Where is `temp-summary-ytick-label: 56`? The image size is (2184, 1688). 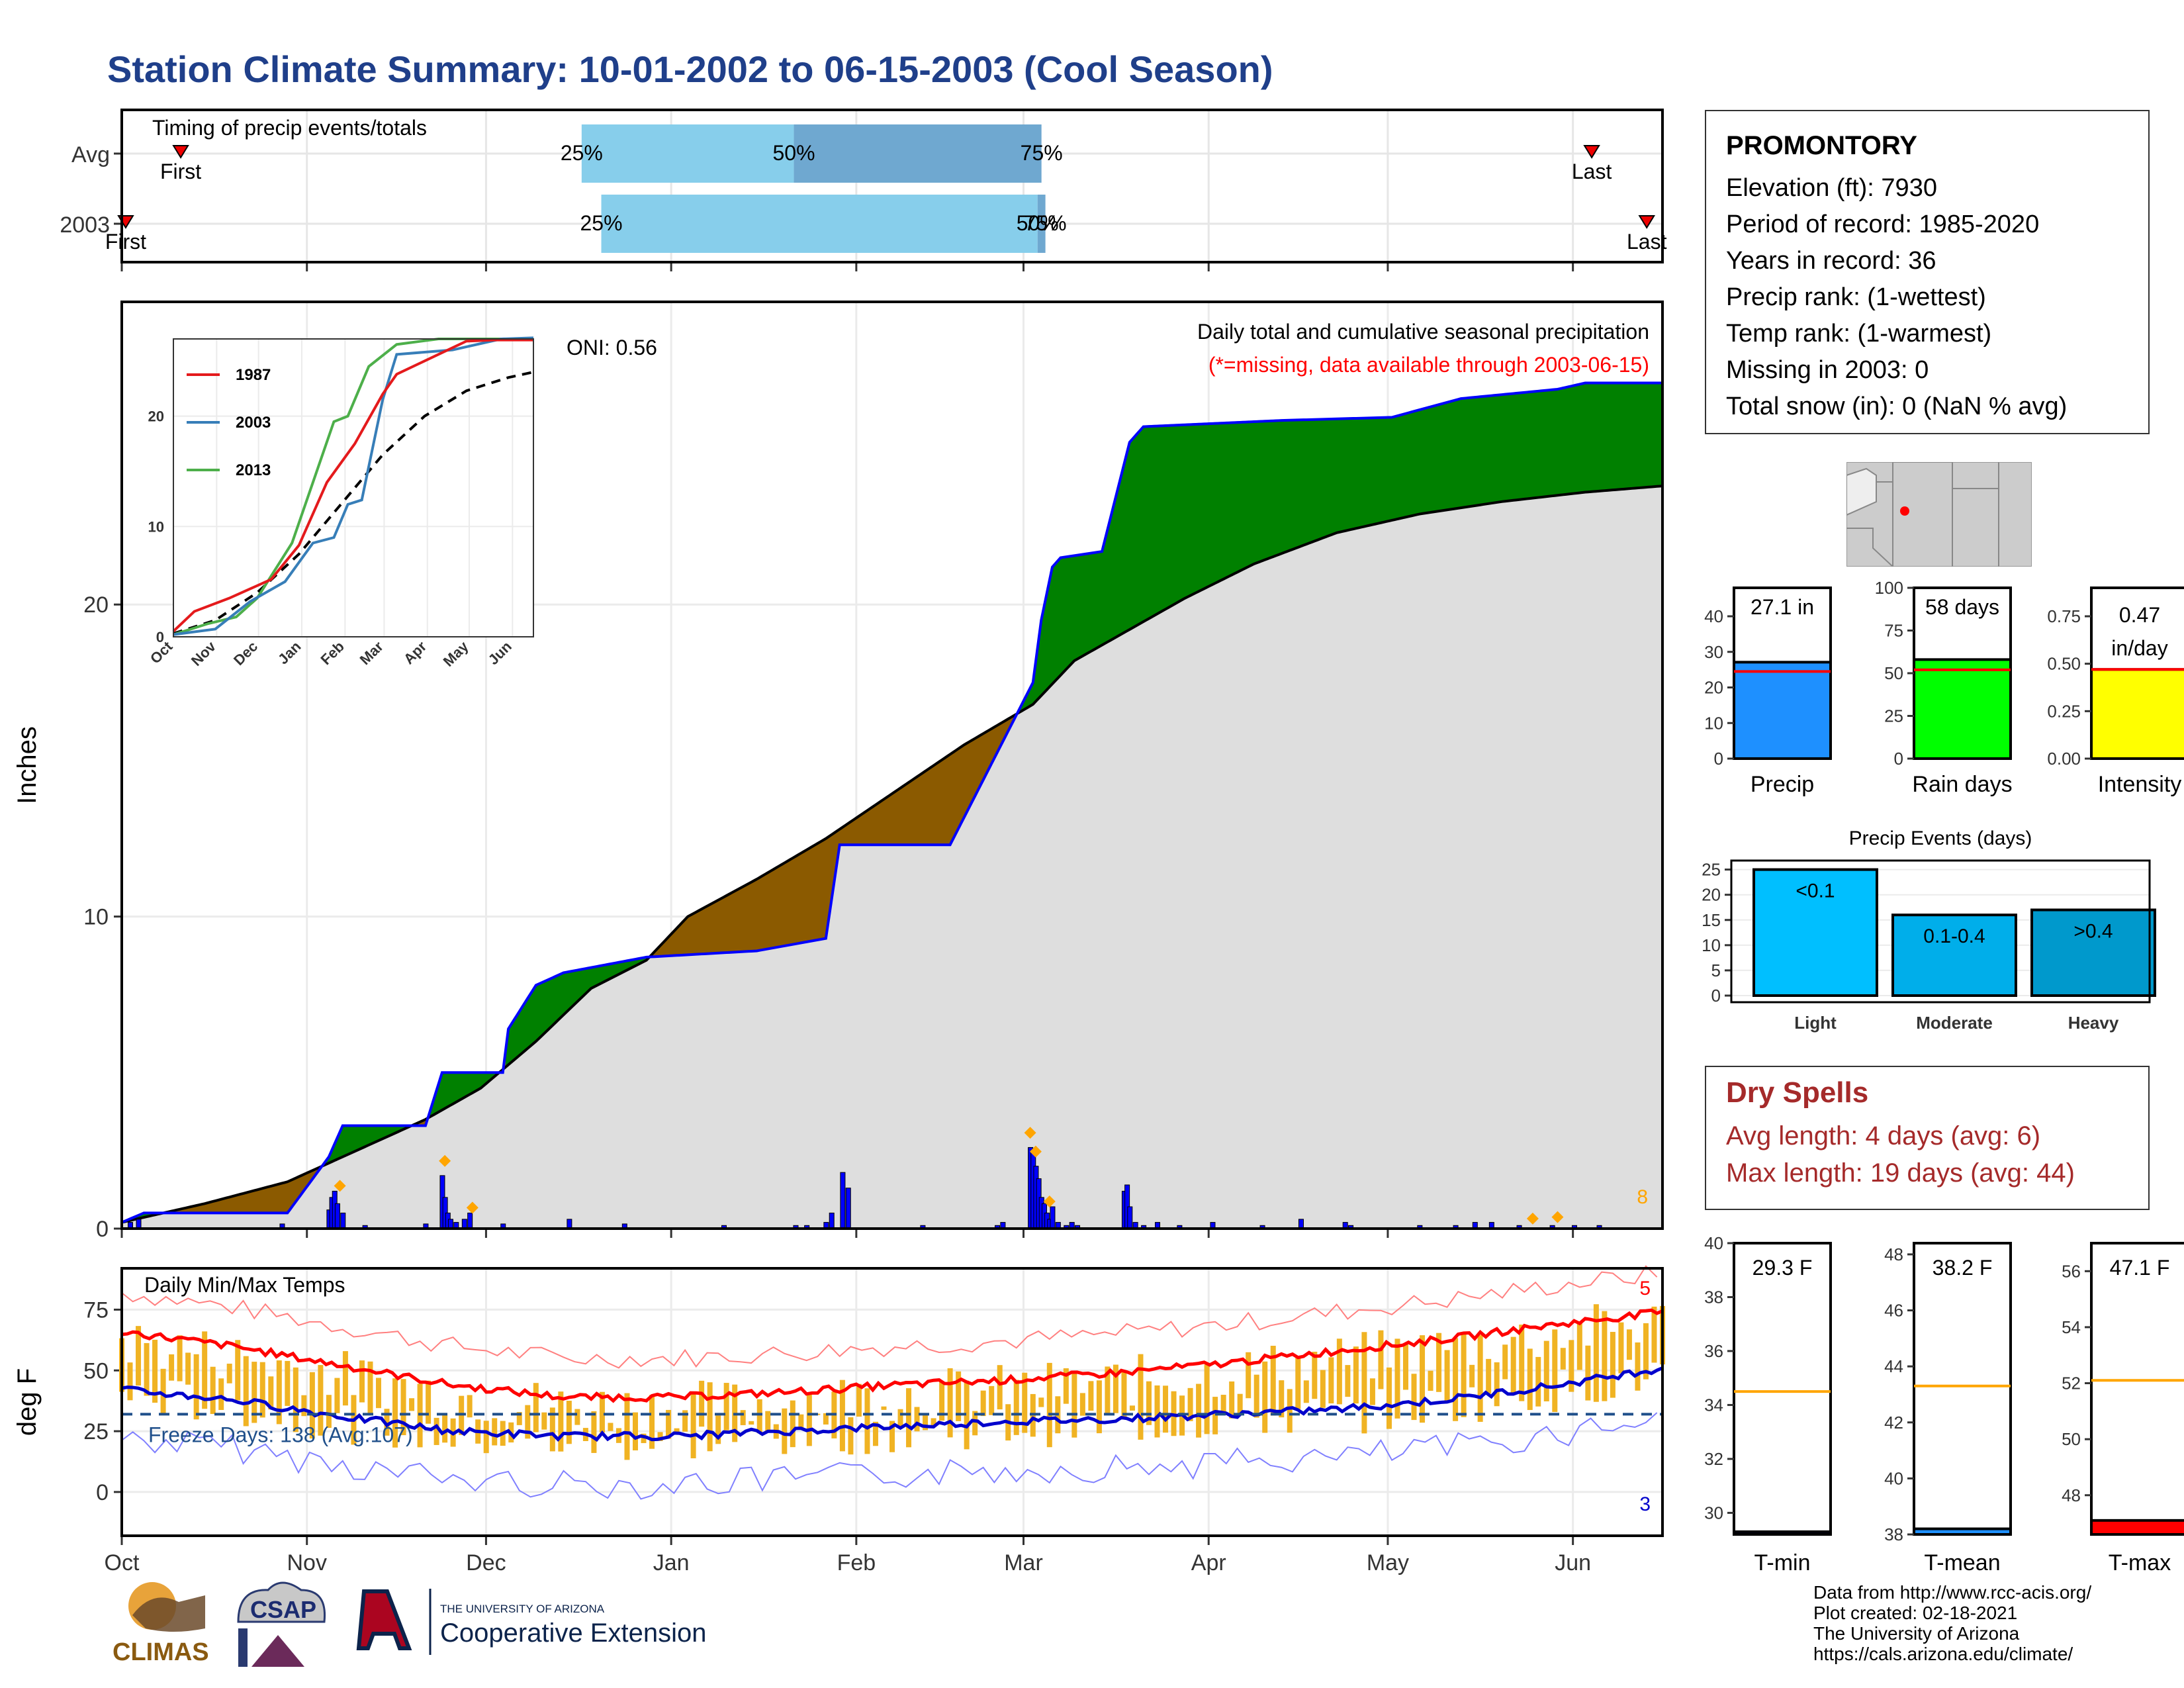
temp-summary-ytick-label: 56 is located at coordinates (2071, 1271).